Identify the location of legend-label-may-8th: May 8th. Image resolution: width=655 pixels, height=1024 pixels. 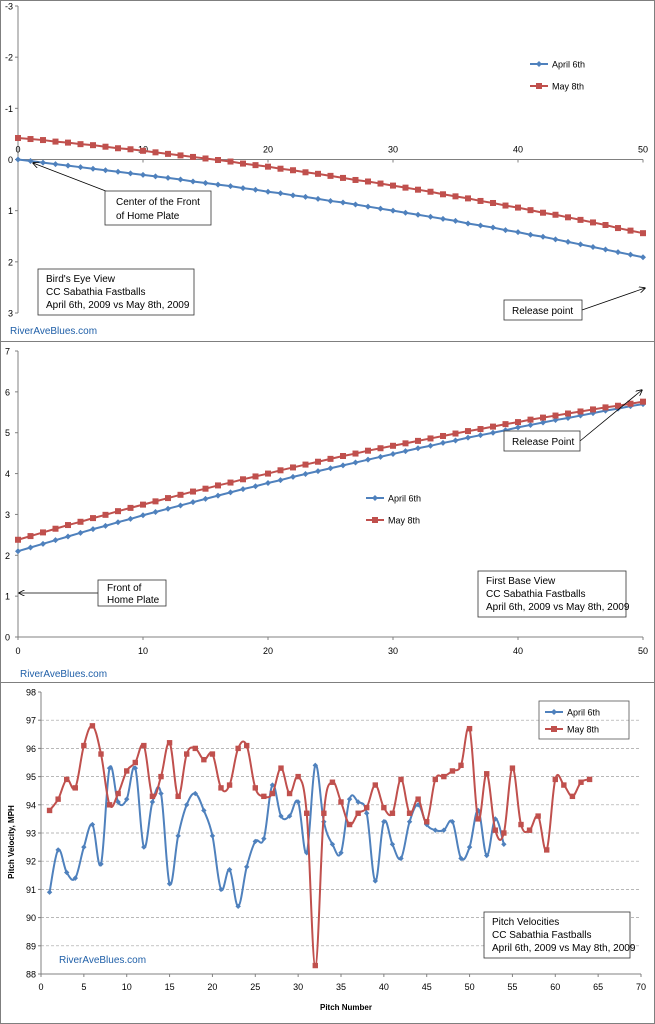
(583, 730).